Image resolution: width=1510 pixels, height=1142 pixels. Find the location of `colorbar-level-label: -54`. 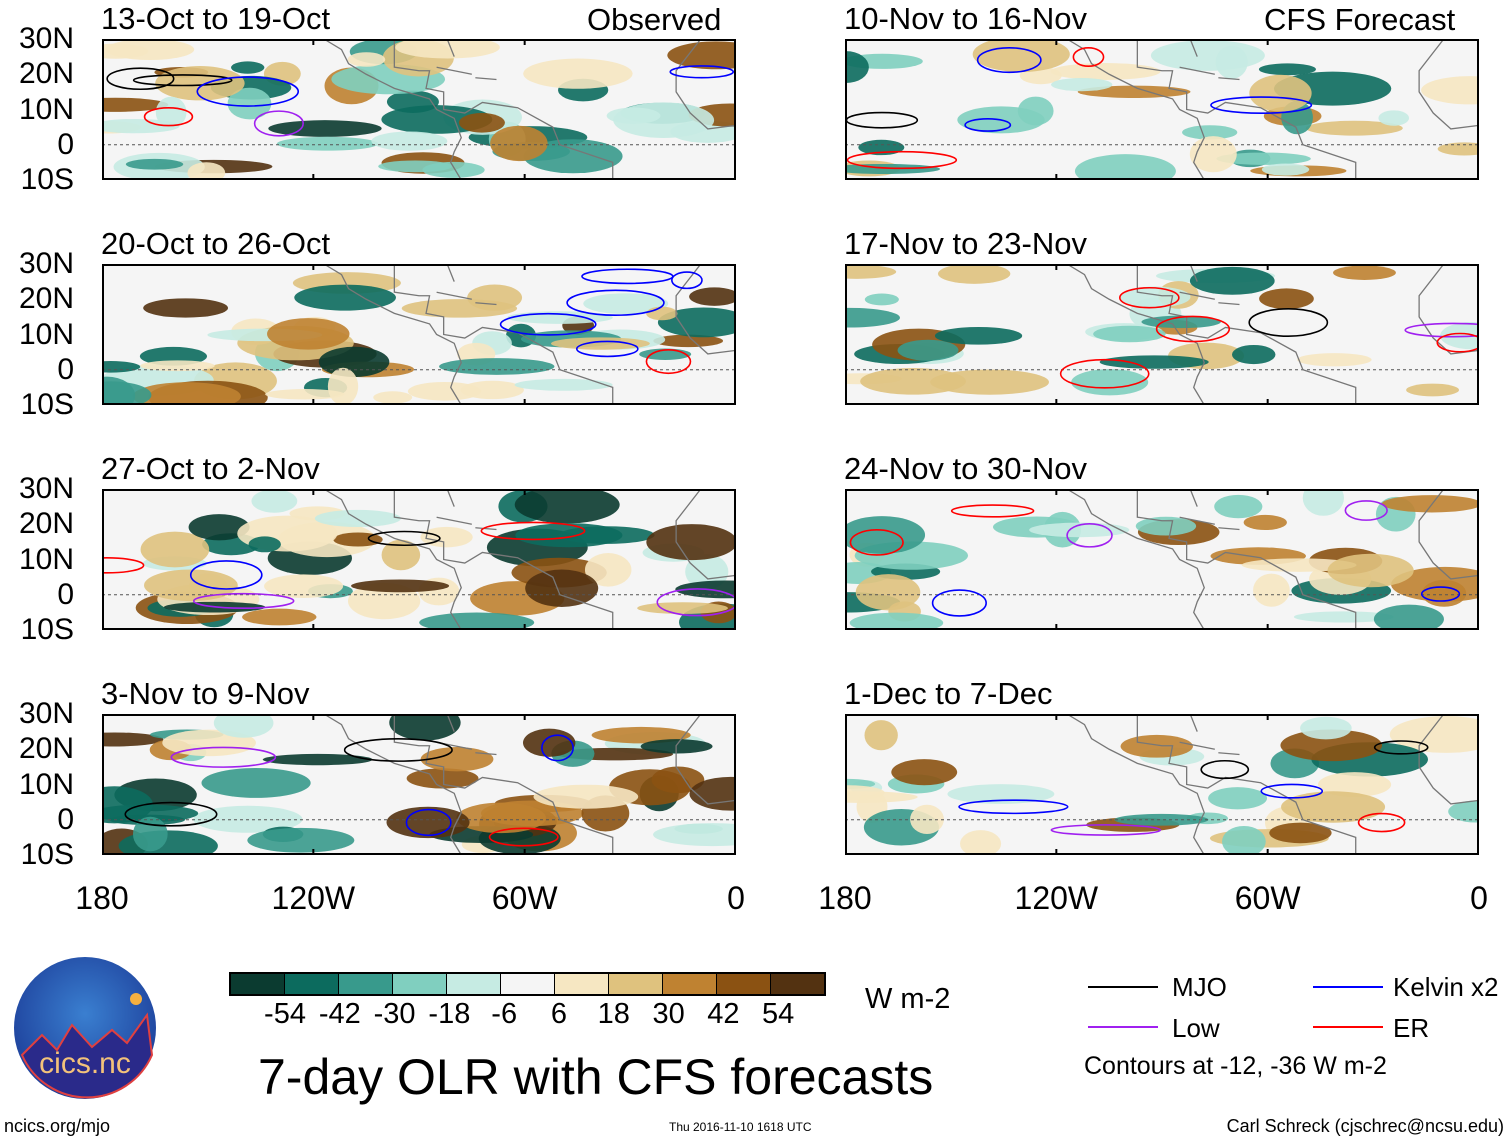

colorbar-level-label: -54 is located at coordinates (285, 1014).